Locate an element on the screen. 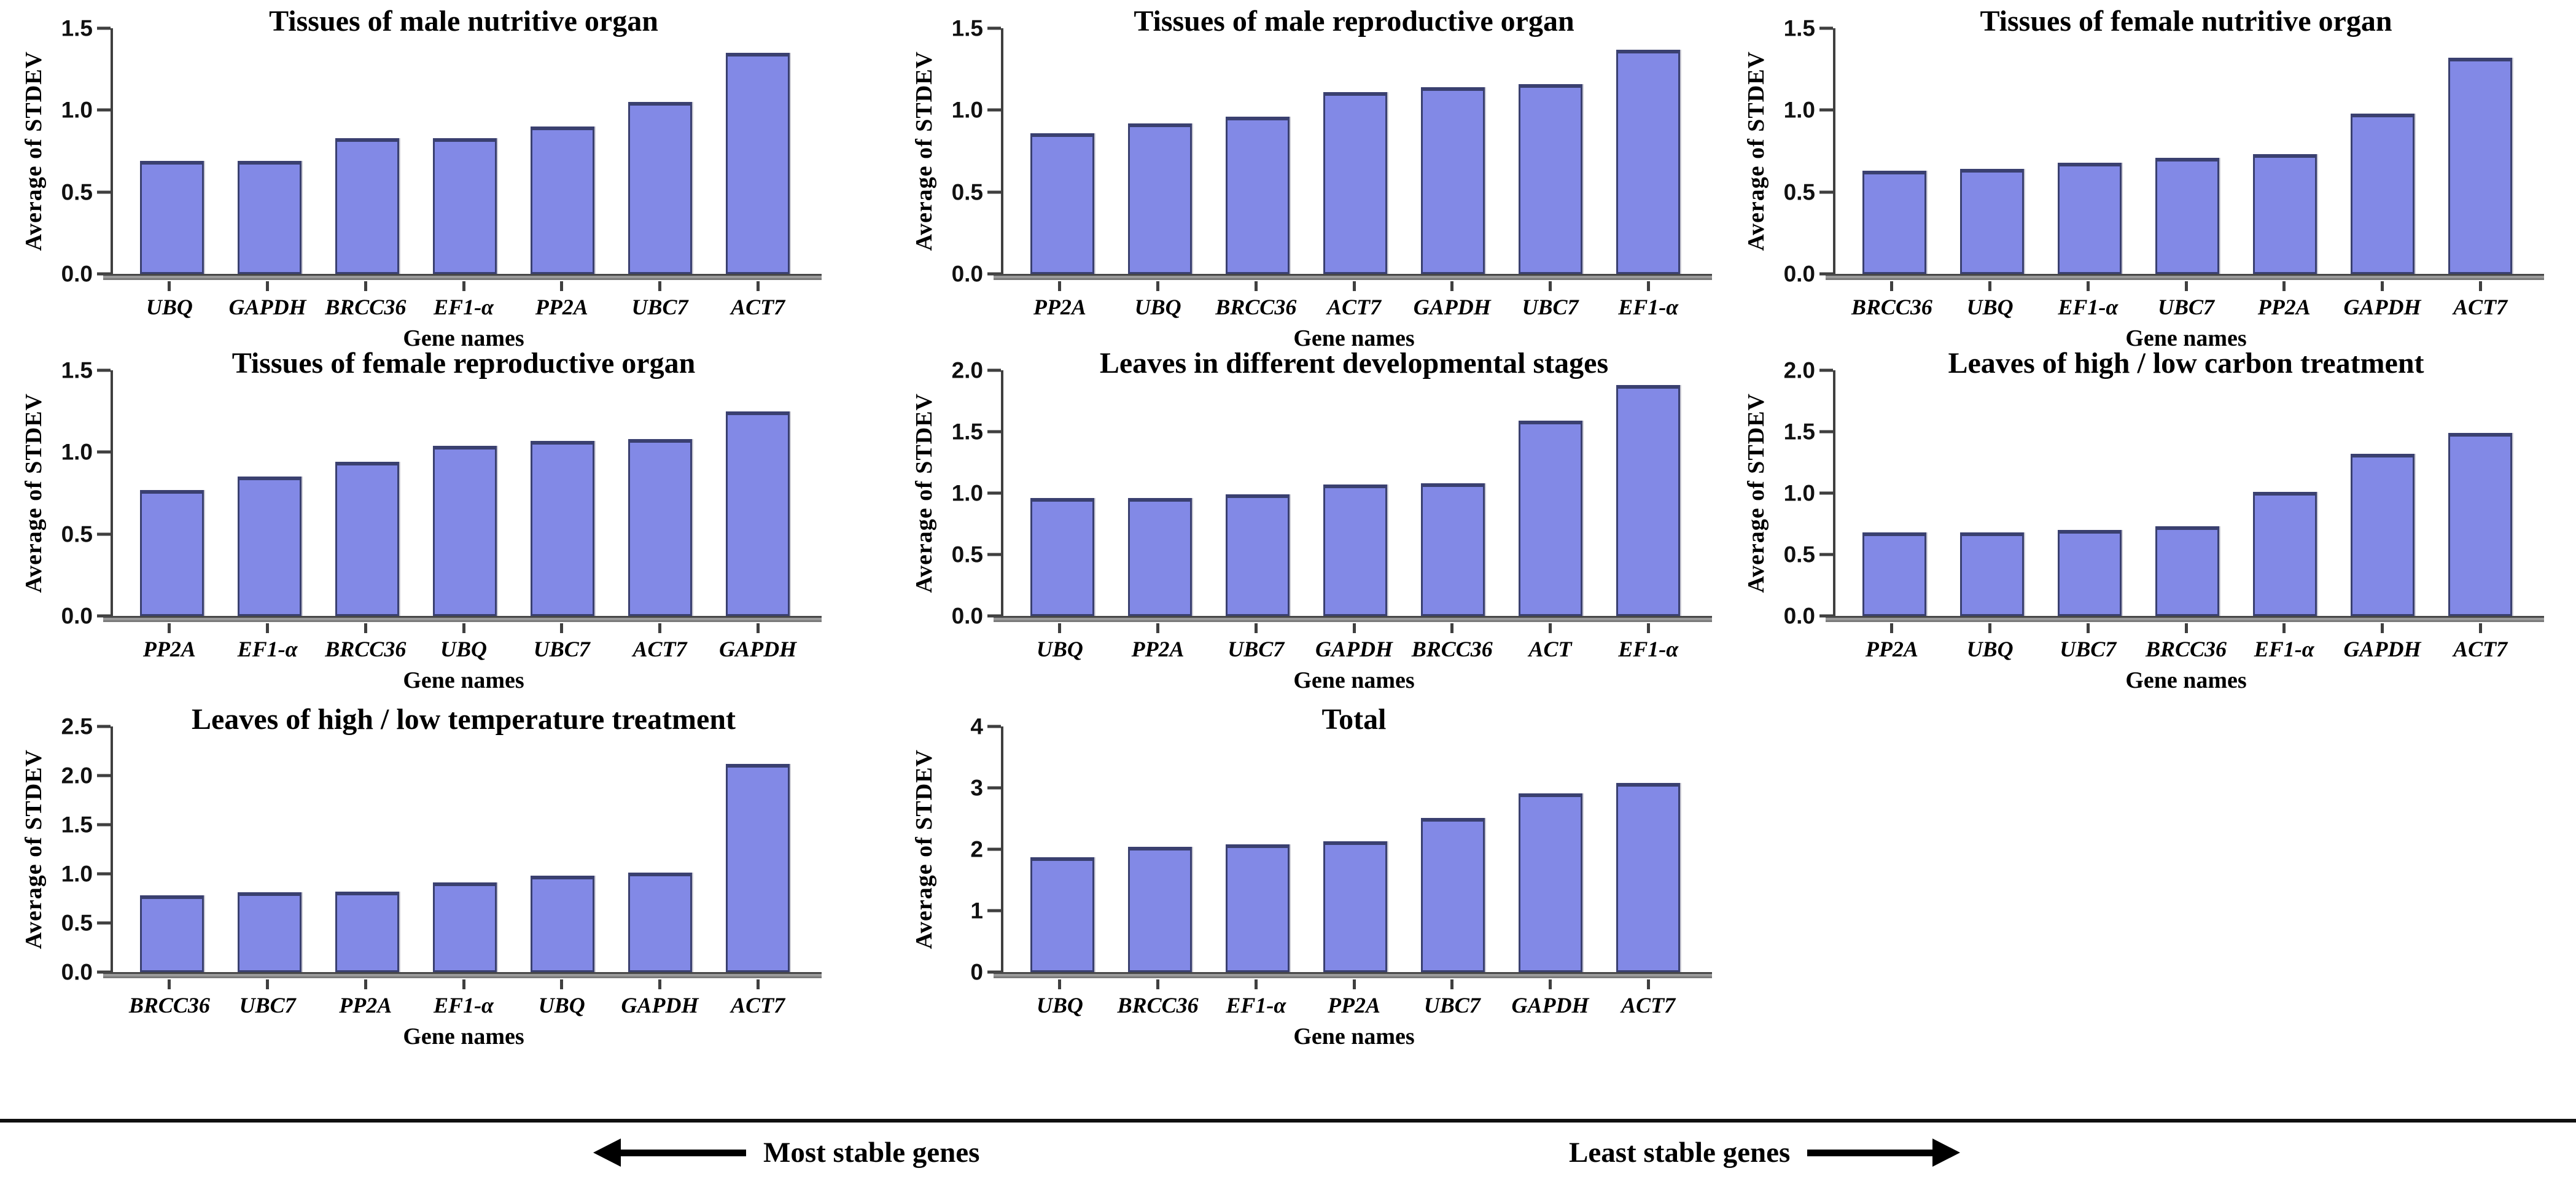 This screenshot has height=1187, width=2576. least-stable-genes-label: Least stable genes is located at coordinates (1680, 1153).